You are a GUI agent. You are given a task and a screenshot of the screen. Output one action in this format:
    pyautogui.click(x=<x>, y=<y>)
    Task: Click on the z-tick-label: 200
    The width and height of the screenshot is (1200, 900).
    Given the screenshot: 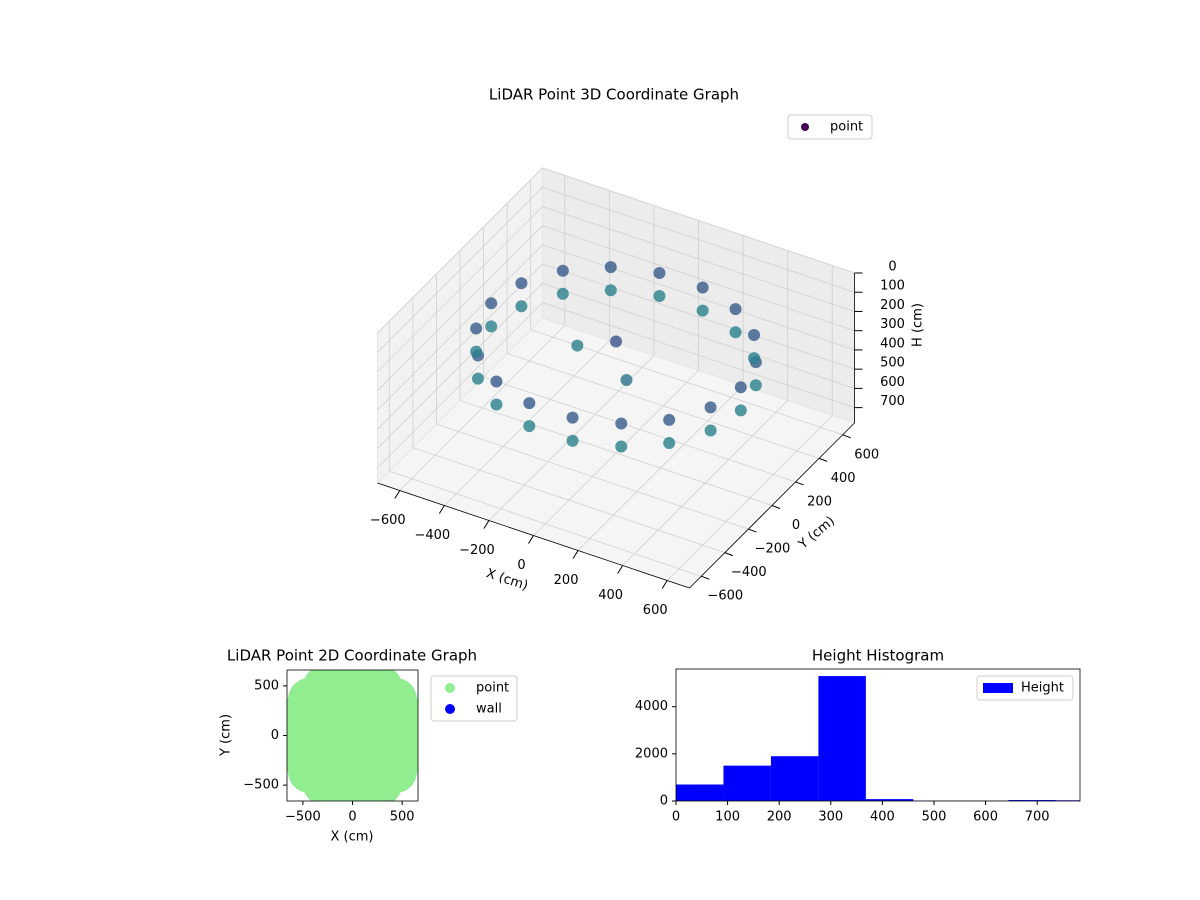 What is the action you would take?
    pyautogui.click(x=892, y=305)
    